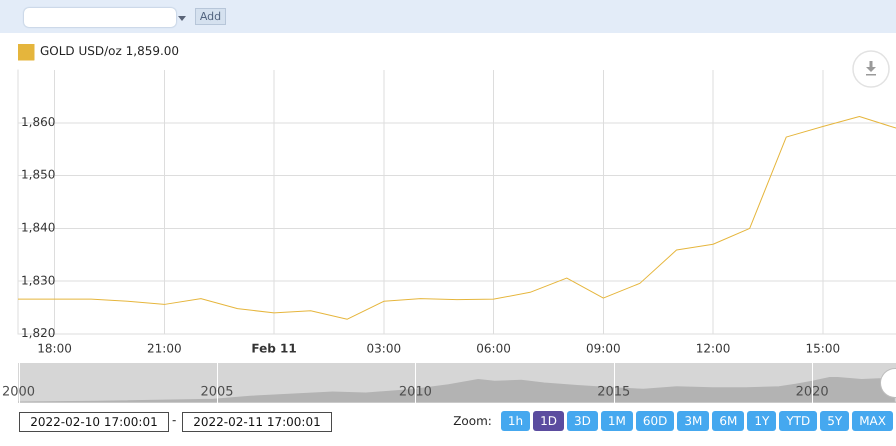 This screenshot has height=446, width=896. Describe the element at coordinates (274, 348) in the screenshot. I see `x-tick-label: Feb 11` at that location.